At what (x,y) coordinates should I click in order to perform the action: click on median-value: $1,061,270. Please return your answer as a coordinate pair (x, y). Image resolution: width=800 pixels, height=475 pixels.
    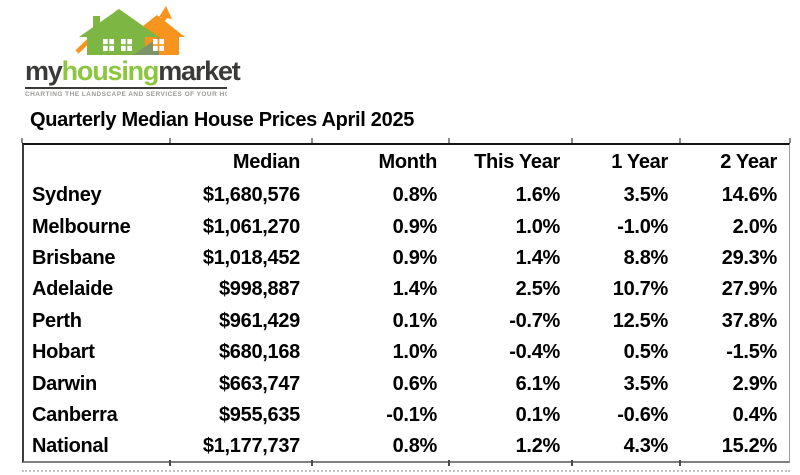
    Looking at the image, I should click on (251, 226).